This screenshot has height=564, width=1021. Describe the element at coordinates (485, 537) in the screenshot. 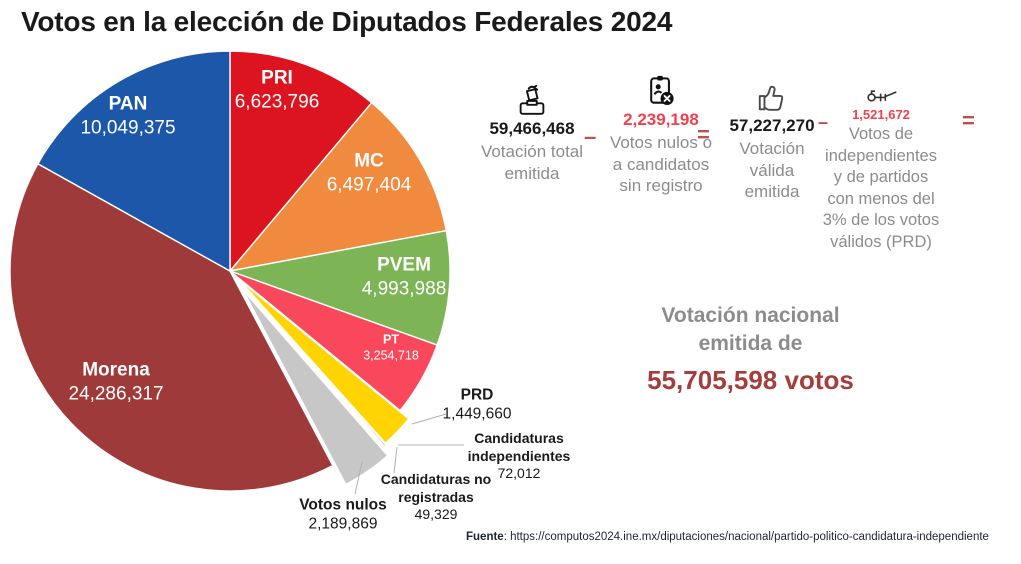

I see `source-label: Fuente` at that location.